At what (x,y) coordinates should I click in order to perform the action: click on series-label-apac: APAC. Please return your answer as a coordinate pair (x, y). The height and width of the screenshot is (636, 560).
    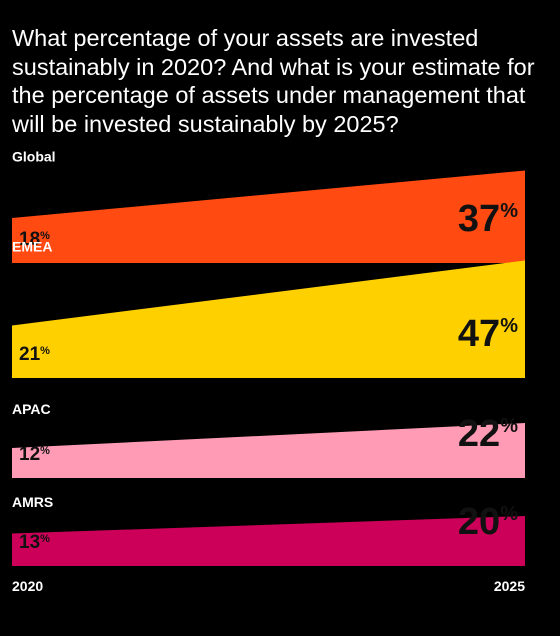
    Looking at the image, I should click on (31, 409).